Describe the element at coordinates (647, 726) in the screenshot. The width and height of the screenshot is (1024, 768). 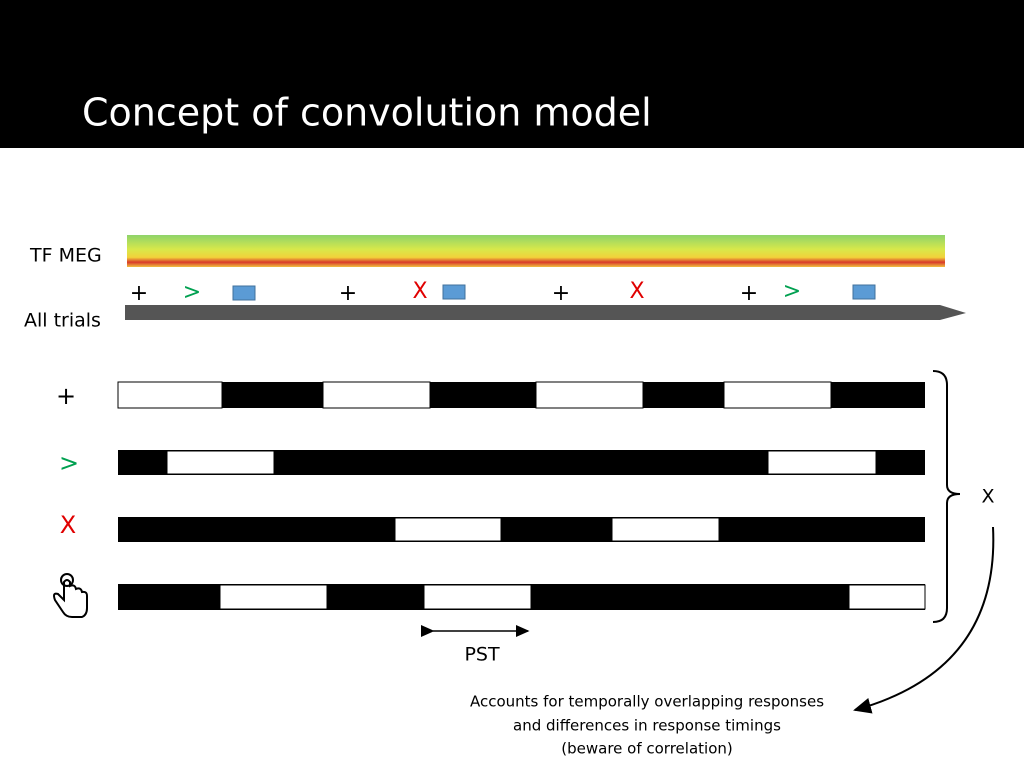
I see `note-line: and differences in response timings` at that location.